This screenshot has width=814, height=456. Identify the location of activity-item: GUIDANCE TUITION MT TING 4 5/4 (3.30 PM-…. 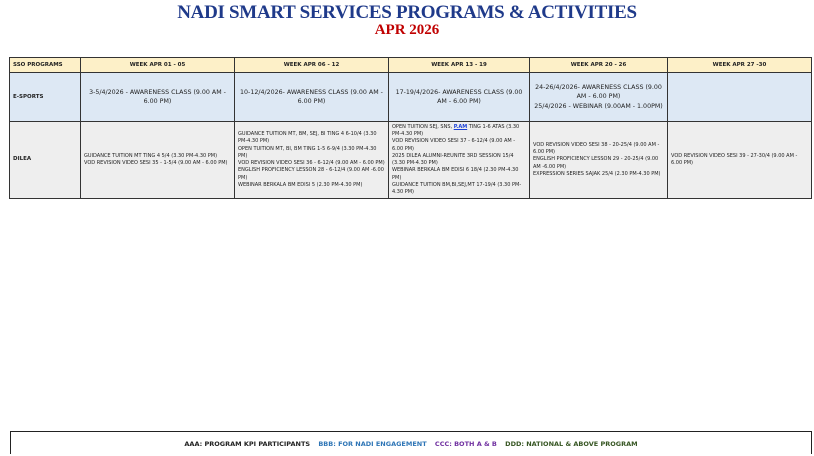
(151, 155).